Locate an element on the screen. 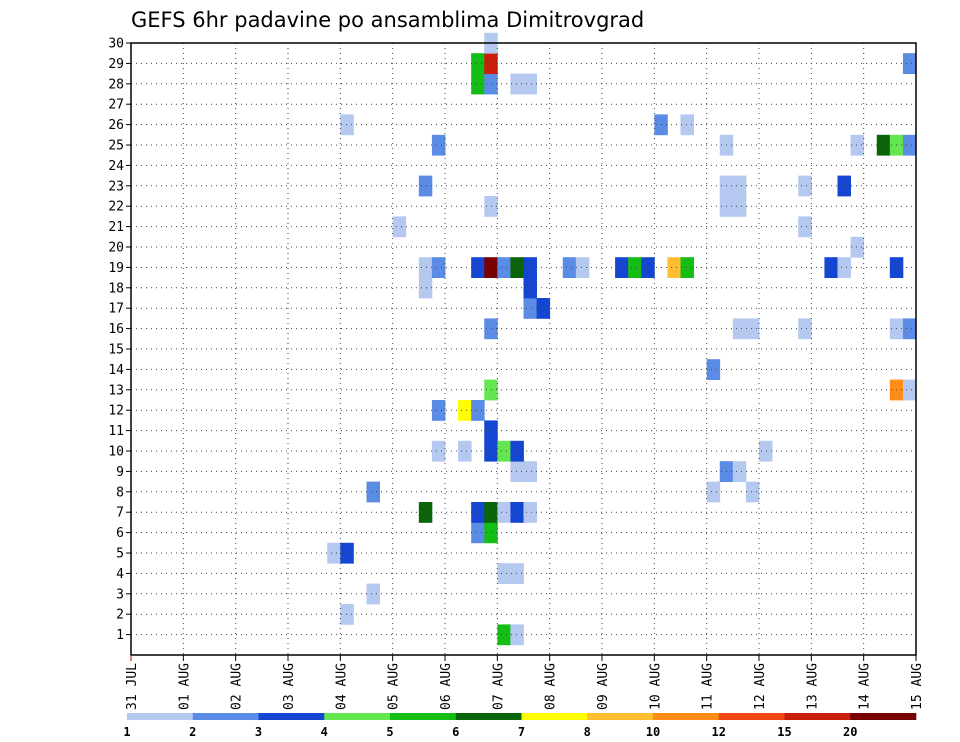  y-tick-label: 18 is located at coordinates (116, 288).